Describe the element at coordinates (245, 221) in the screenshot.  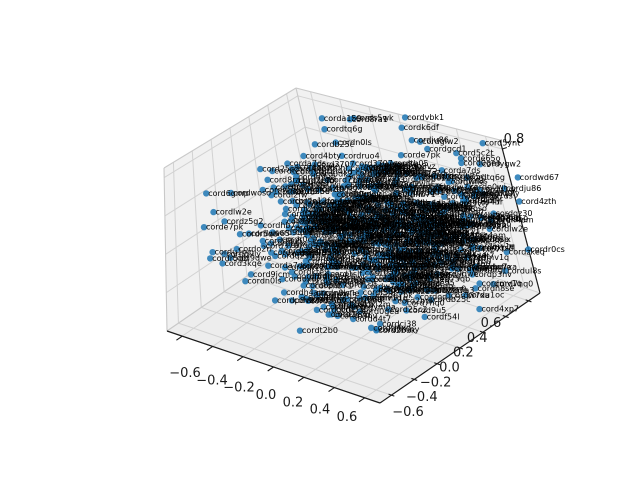
I see `point-label: cordz5g2` at that location.